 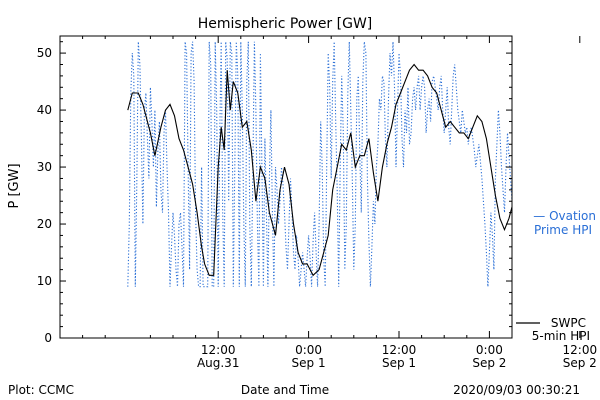 I want to click on x-tick-label-date: Aug.31, so click(x=218, y=363).